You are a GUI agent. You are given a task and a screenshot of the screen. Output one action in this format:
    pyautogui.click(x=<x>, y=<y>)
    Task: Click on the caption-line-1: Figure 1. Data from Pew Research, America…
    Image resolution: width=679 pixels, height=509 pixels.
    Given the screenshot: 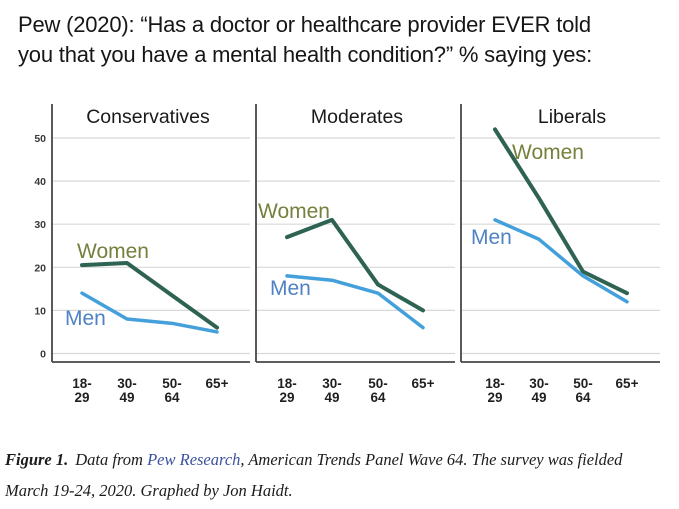 What is the action you would take?
    pyautogui.click(x=341, y=459)
    